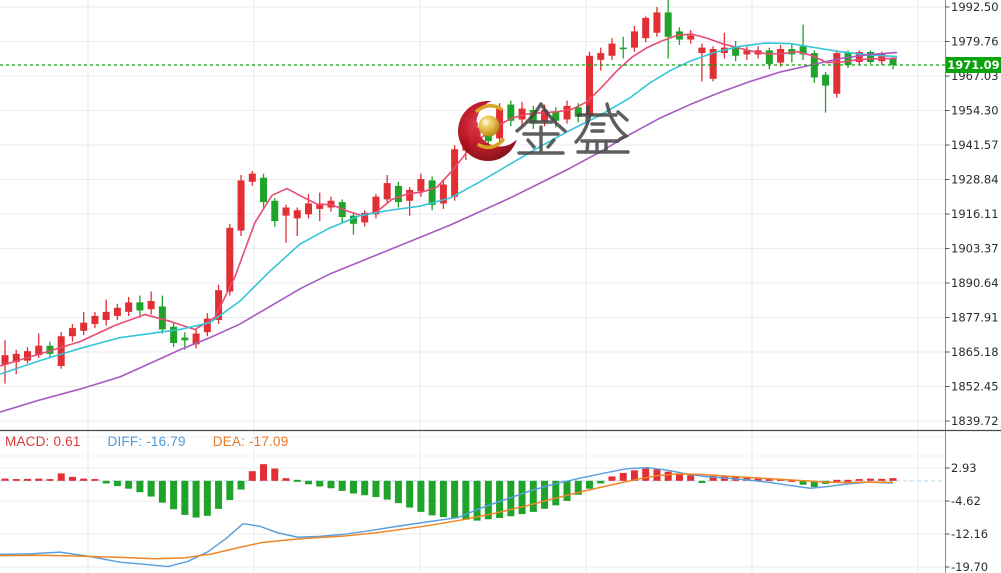 The height and width of the screenshot is (573, 1001). I want to click on axis-tick-label: 1839.72, so click(975, 421).